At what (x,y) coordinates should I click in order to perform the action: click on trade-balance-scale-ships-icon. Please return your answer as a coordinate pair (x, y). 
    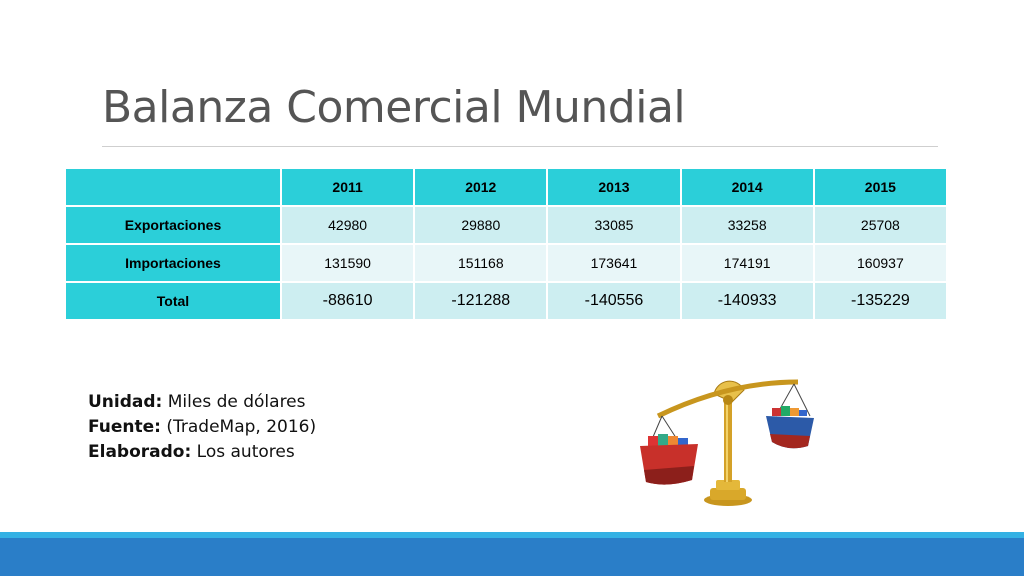
    Looking at the image, I should click on (727, 442).